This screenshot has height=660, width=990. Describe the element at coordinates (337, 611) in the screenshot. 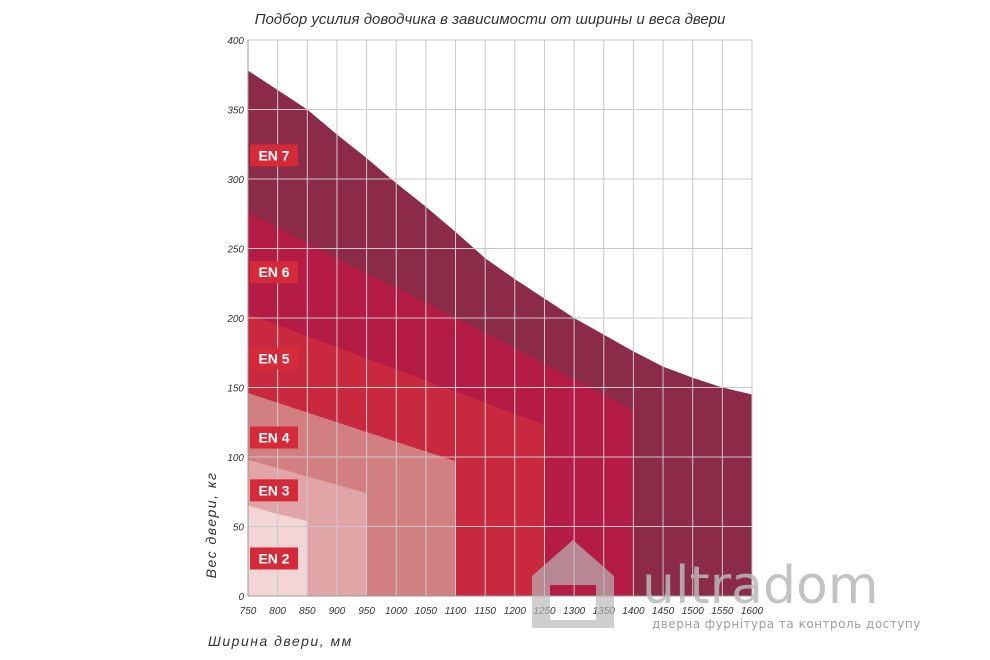

I see `x-tick-label: 900` at that location.